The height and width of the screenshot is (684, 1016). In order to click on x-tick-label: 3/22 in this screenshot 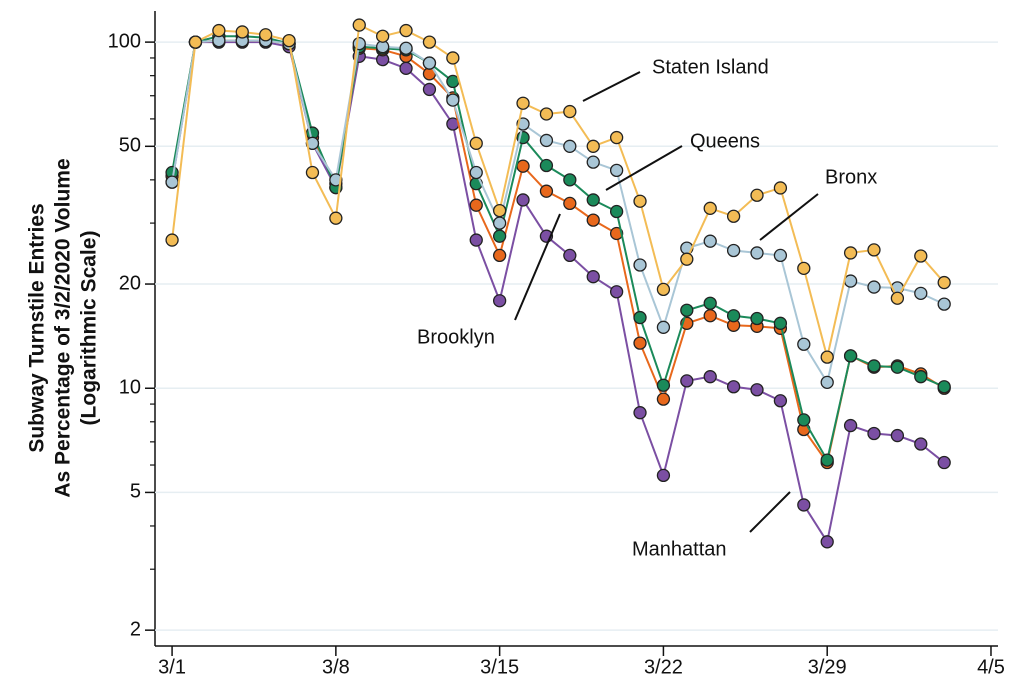, I will do `click(663, 667)`.